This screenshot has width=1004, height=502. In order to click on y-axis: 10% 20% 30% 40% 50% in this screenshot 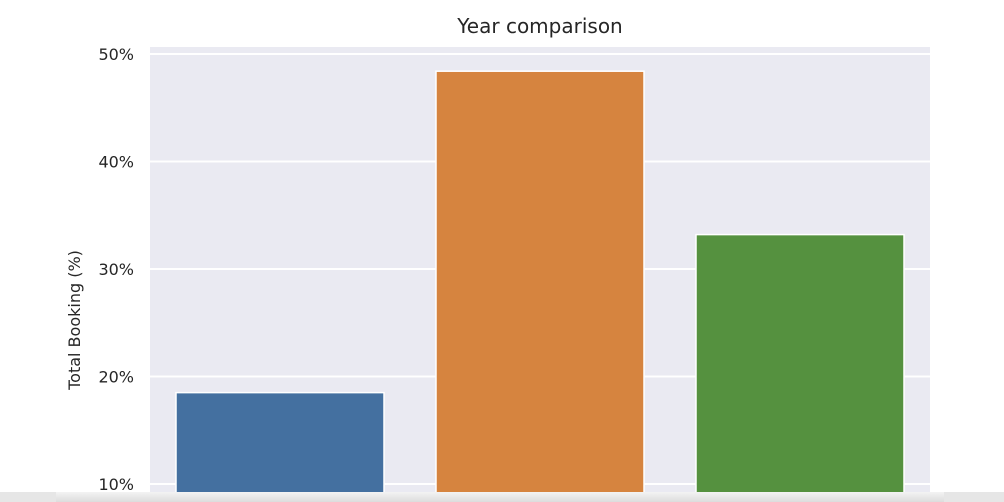, I will do `click(116, 269)`.